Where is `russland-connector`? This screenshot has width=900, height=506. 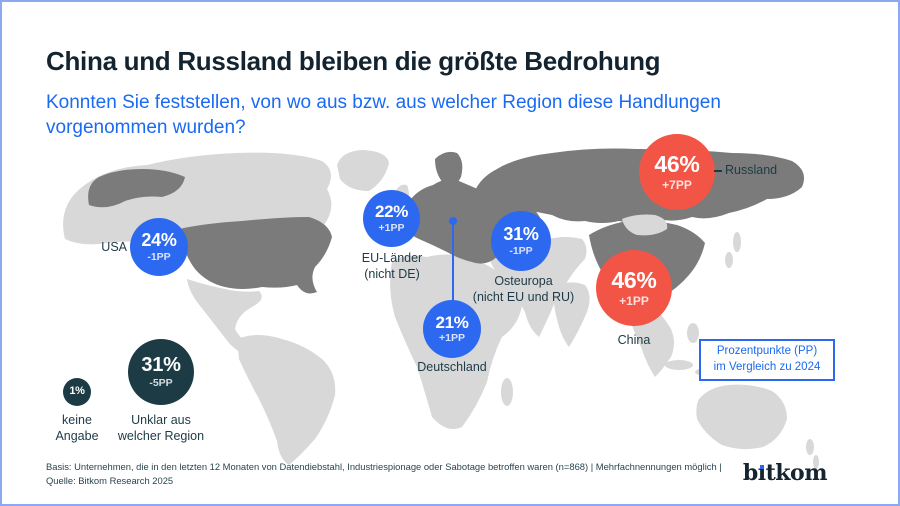
russland-connector is located at coordinates (718, 171).